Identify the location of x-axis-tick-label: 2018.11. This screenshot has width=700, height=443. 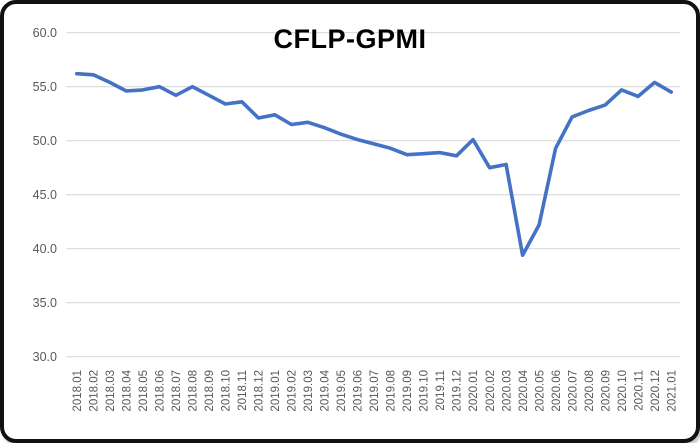
(243, 390).